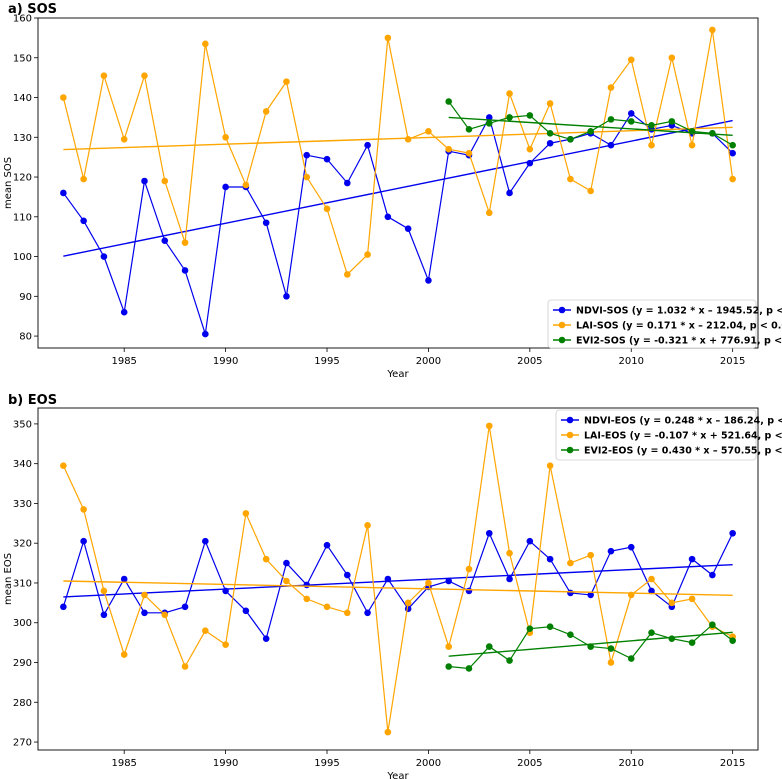  I want to click on x-tick-label: 2015, so click(732, 361).